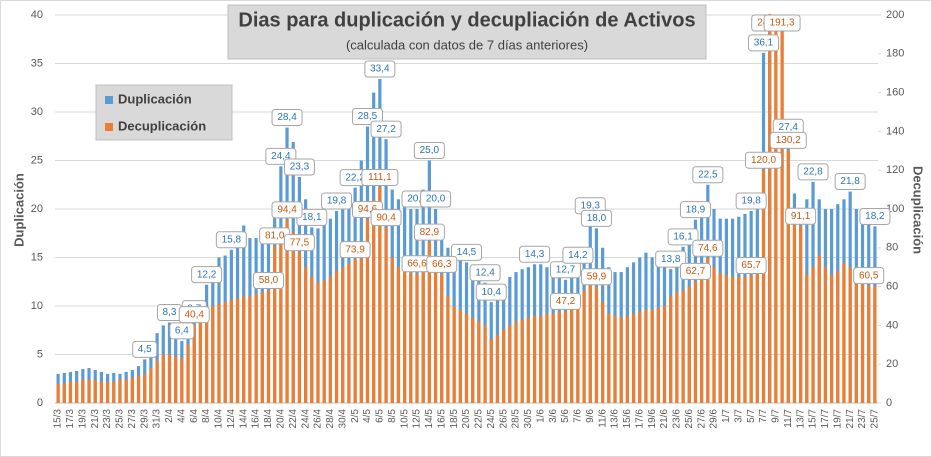 Image resolution: width=932 pixels, height=457 pixels. What do you see at coordinates (300, 167) in the screenshot?
I see `data-label: 23,3` at bounding box center [300, 167].